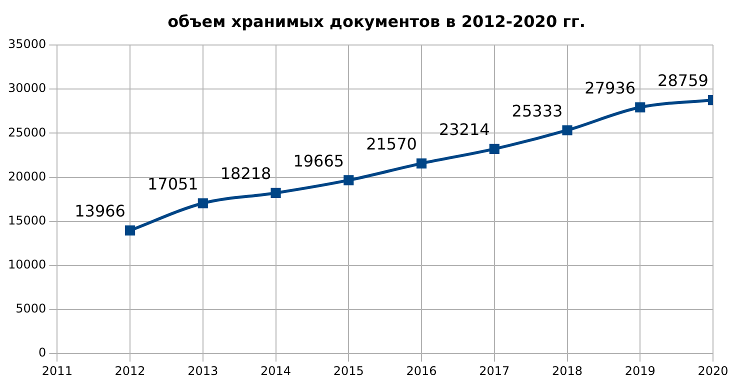 The image size is (753, 387). What do you see at coordinates (172, 184) in the screenshot?
I see `data-label: 17051` at bounding box center [172, 184].